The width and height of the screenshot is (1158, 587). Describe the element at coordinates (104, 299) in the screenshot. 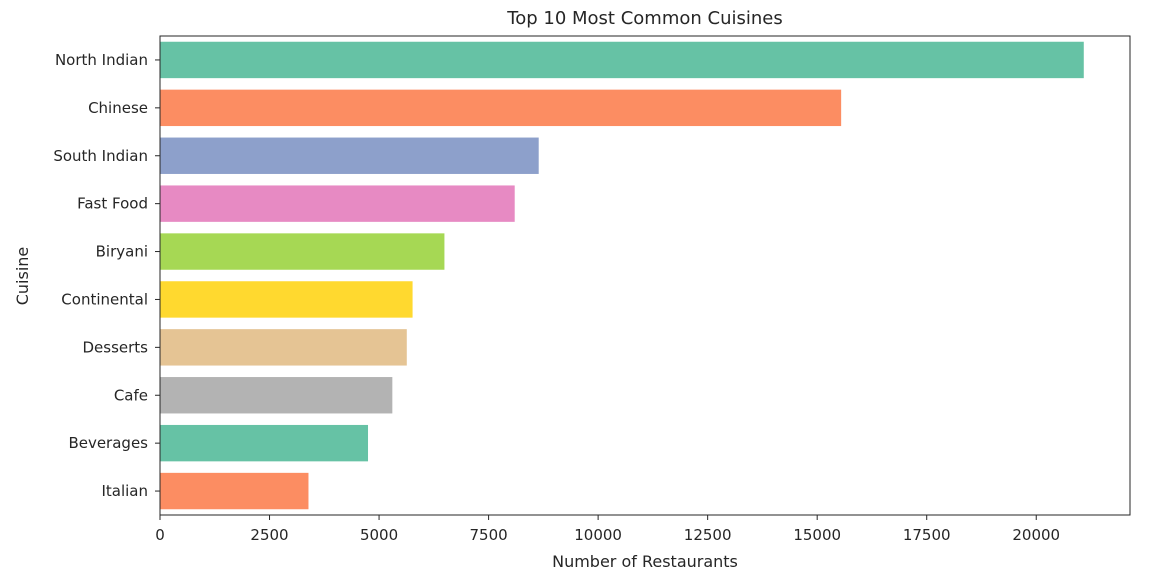

I see `y-tick-label: Continental` at that location.